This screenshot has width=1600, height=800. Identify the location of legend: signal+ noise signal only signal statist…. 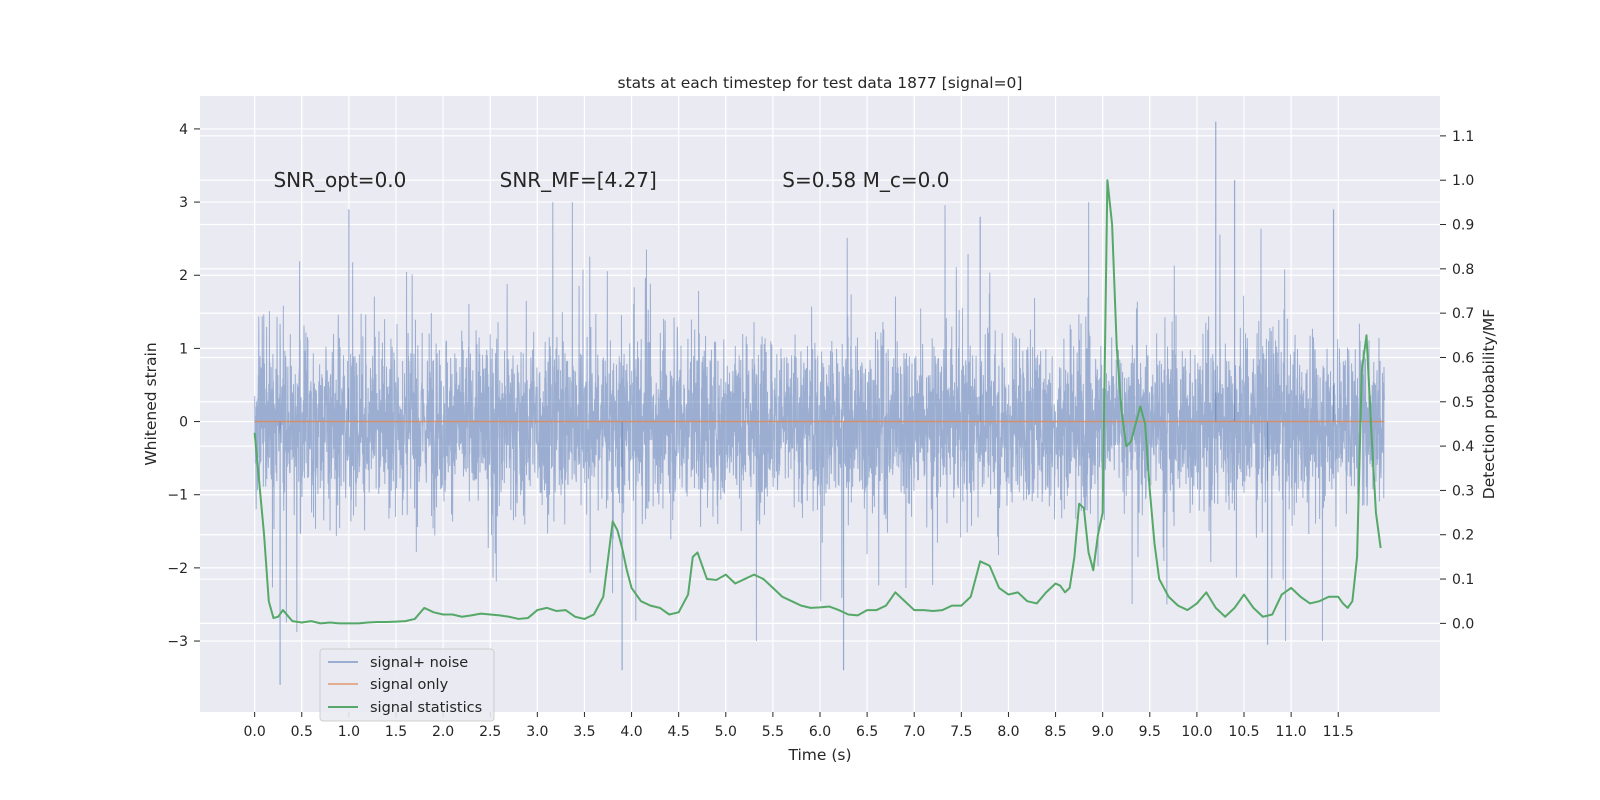
(407, 685).